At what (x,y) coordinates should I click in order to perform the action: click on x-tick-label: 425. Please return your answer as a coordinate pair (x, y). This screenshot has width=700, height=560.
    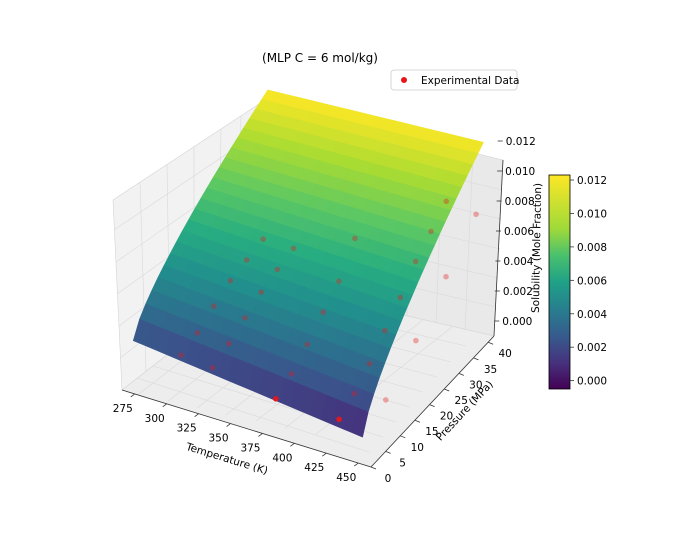
    Looking at the image, I should click on (314, 468).